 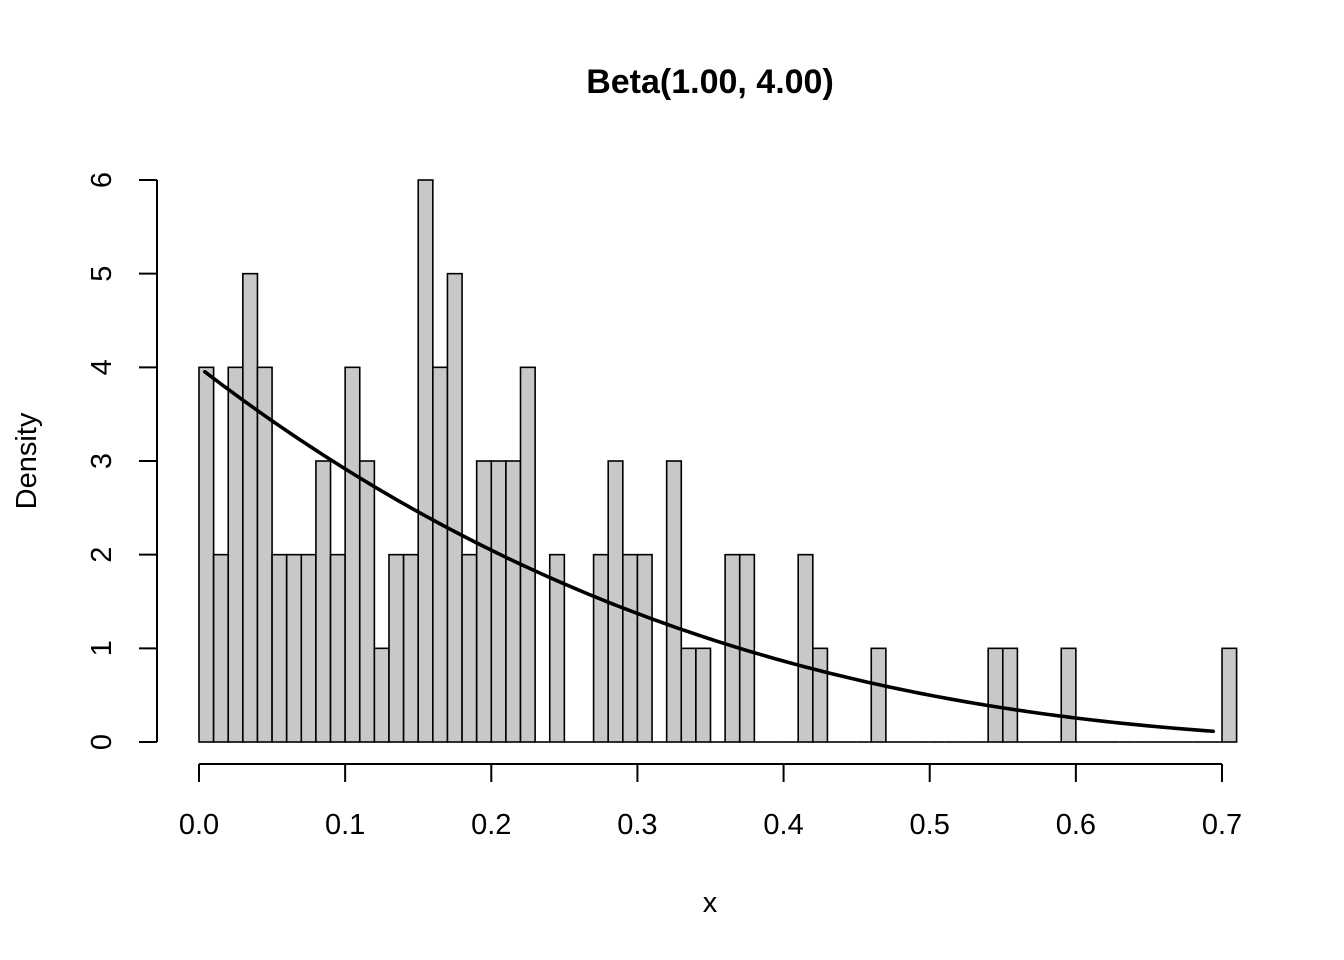 I want to click on y-axis: 0 1 2 3 4 5 6, so click(x=122, y=461).